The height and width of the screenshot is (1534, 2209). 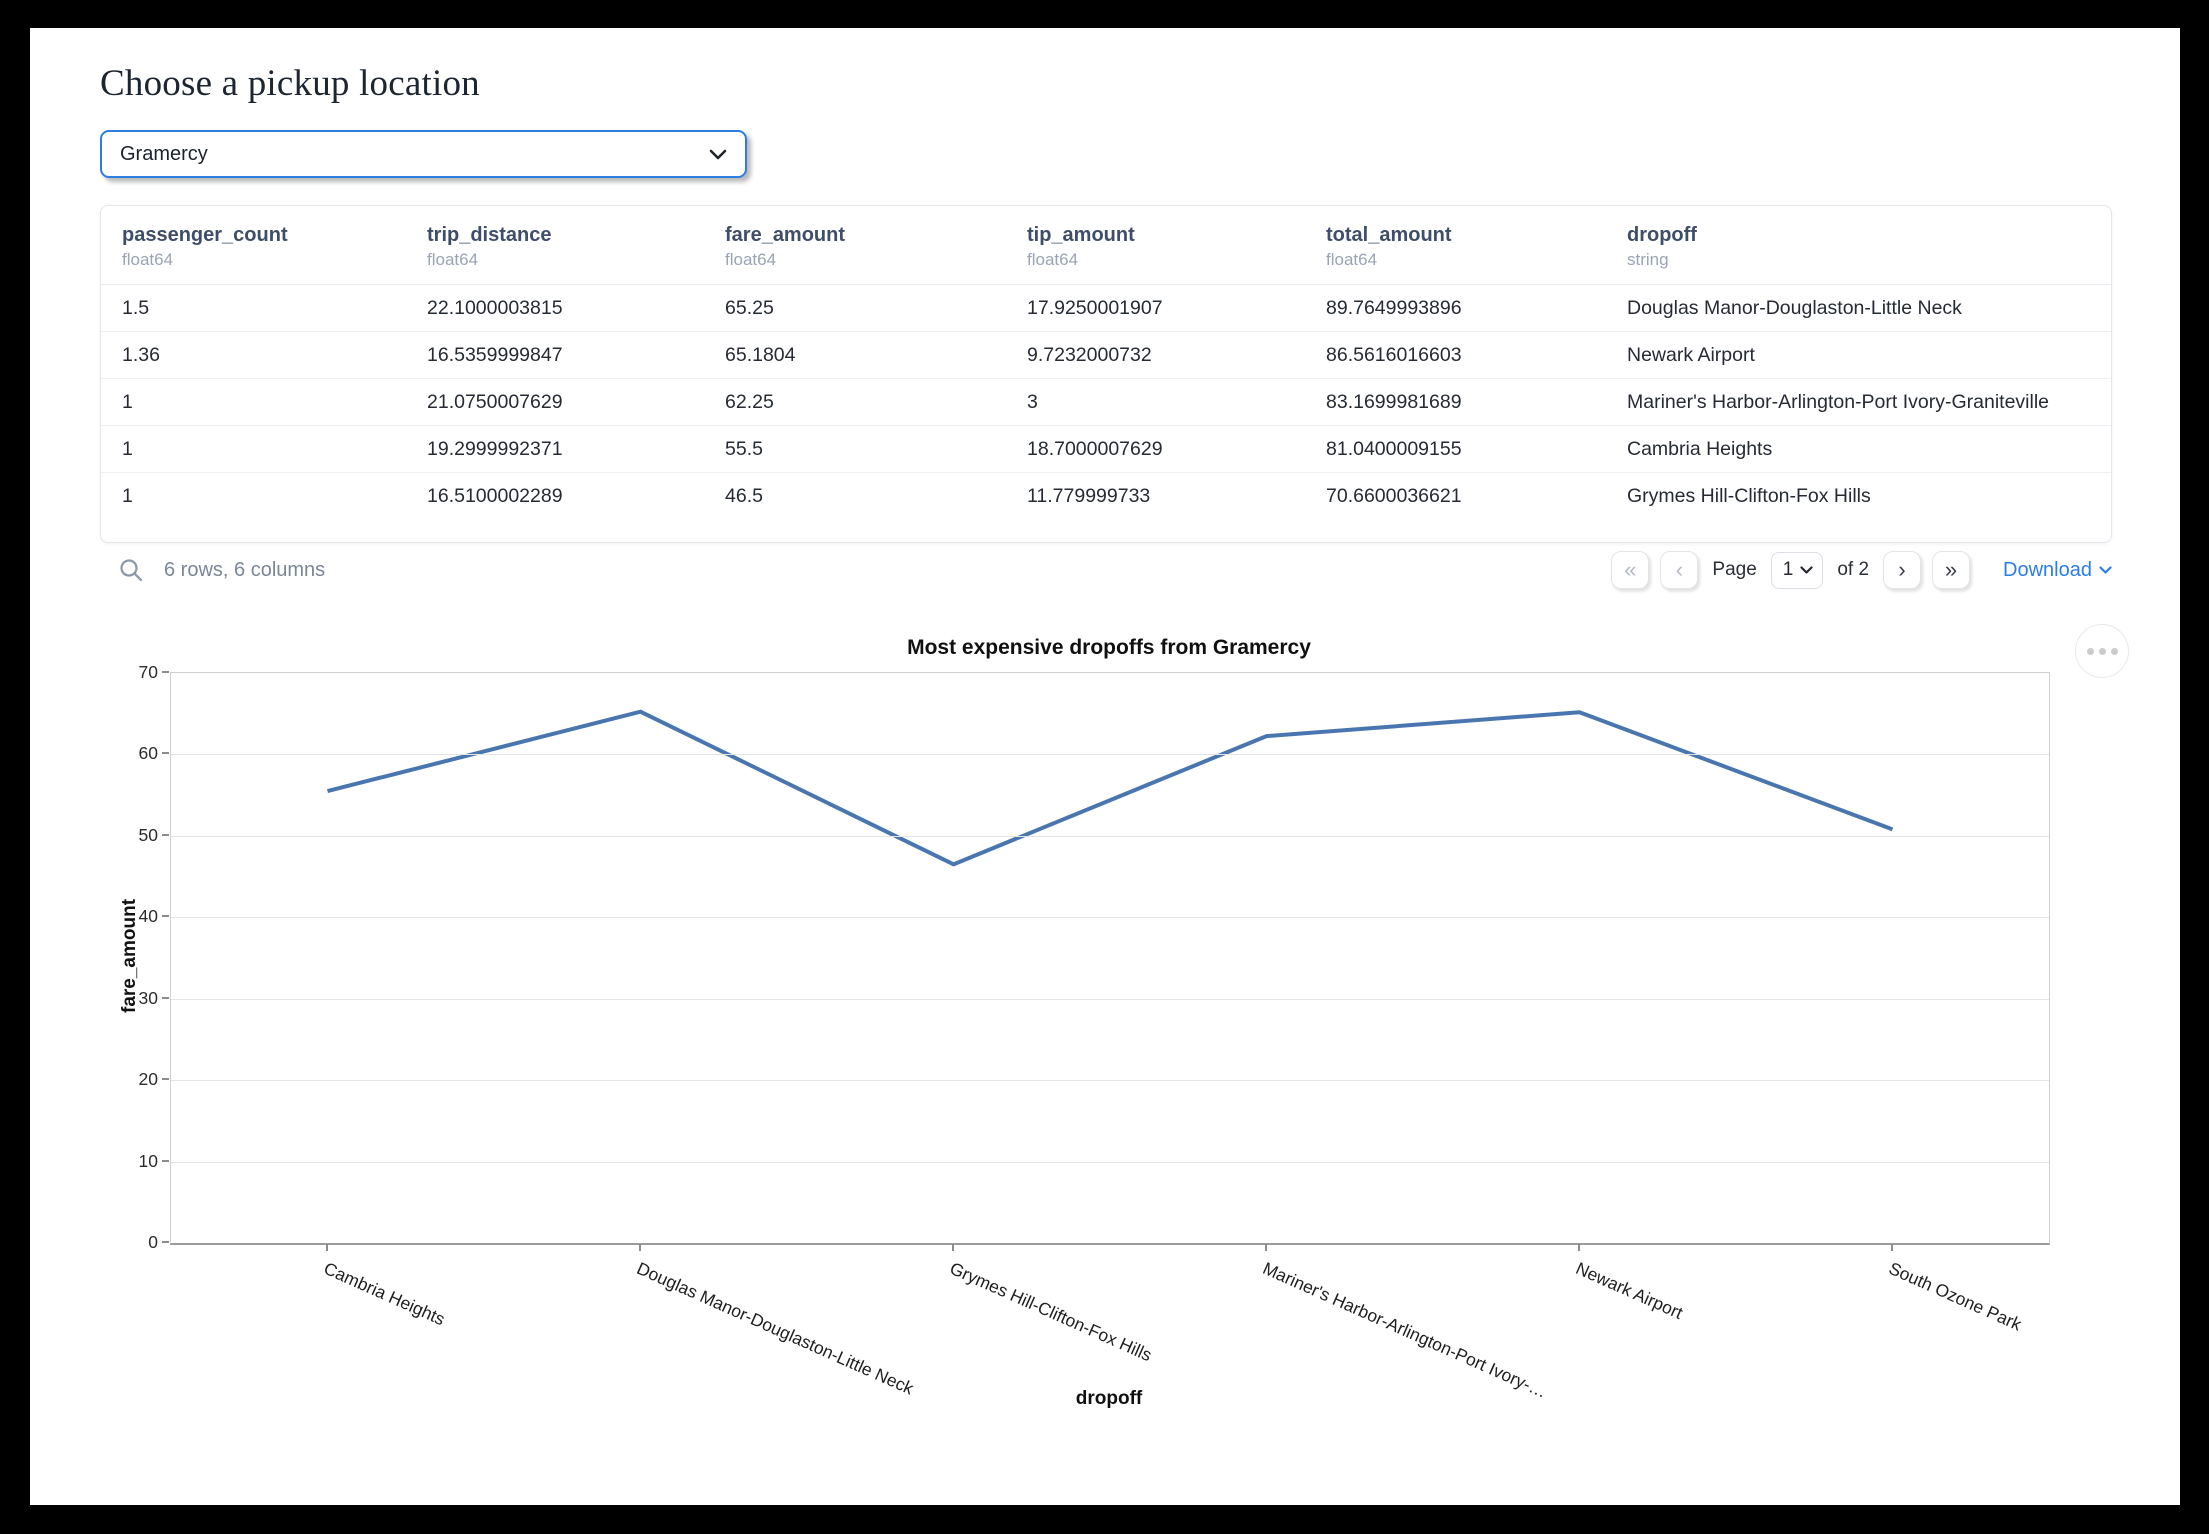 What do you see at coordinates (245, 569) in the screenshot?
I see `table-summary: 6 rows, 6 columns` at bounding box center [245, 569].